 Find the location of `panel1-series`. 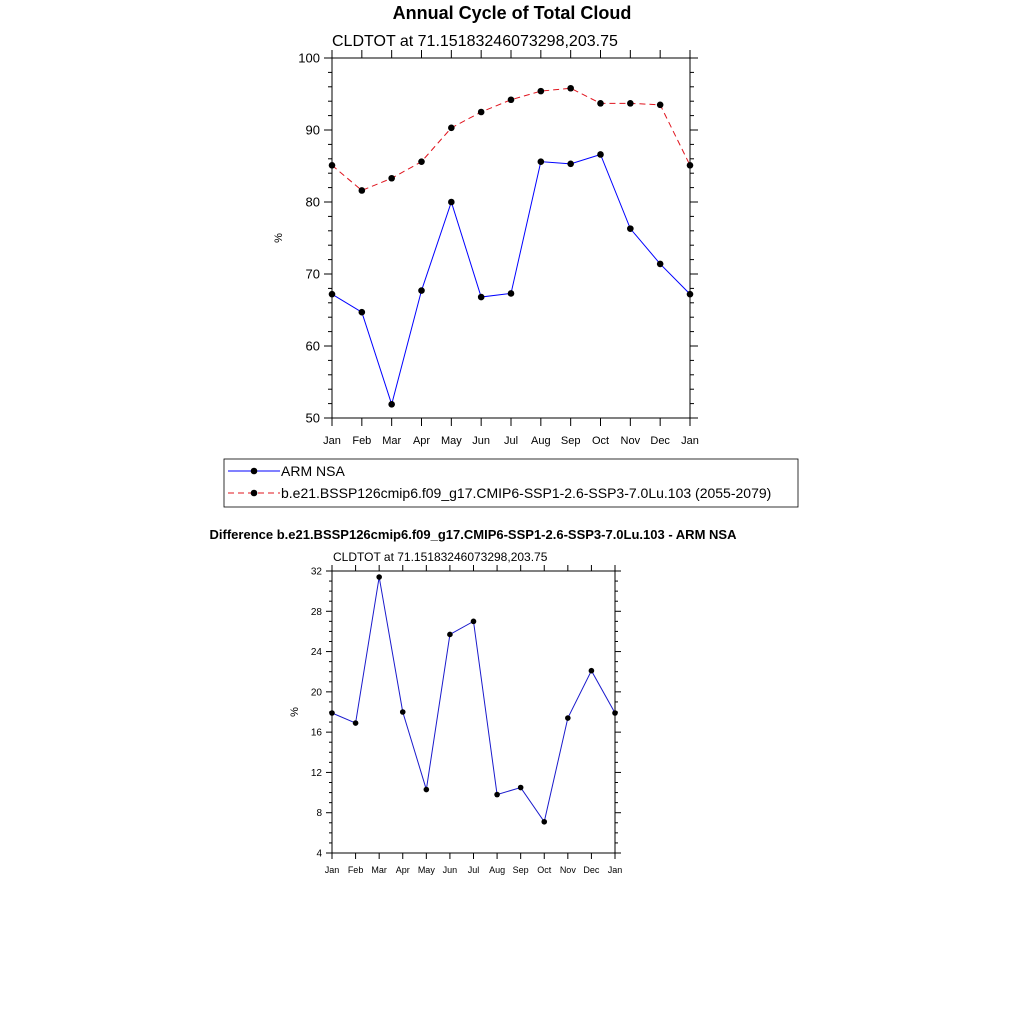

panel1-series is located at coordinates (511, 246).